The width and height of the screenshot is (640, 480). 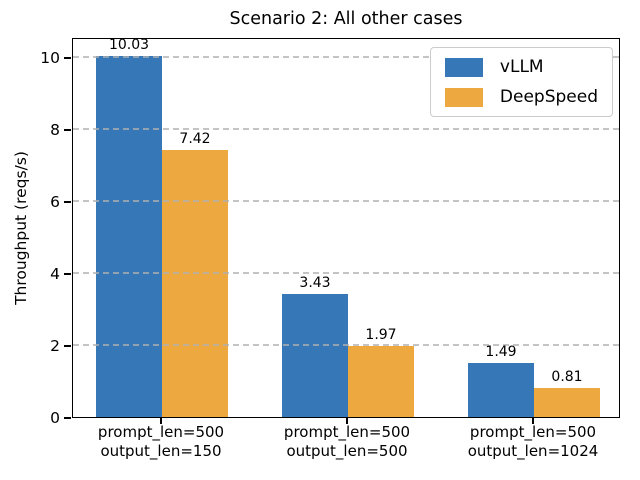 What do you see at coordinates (501, 352) in the screenshot?
I see `bar-value-label: 1.49` at bounding box center [501, 352].